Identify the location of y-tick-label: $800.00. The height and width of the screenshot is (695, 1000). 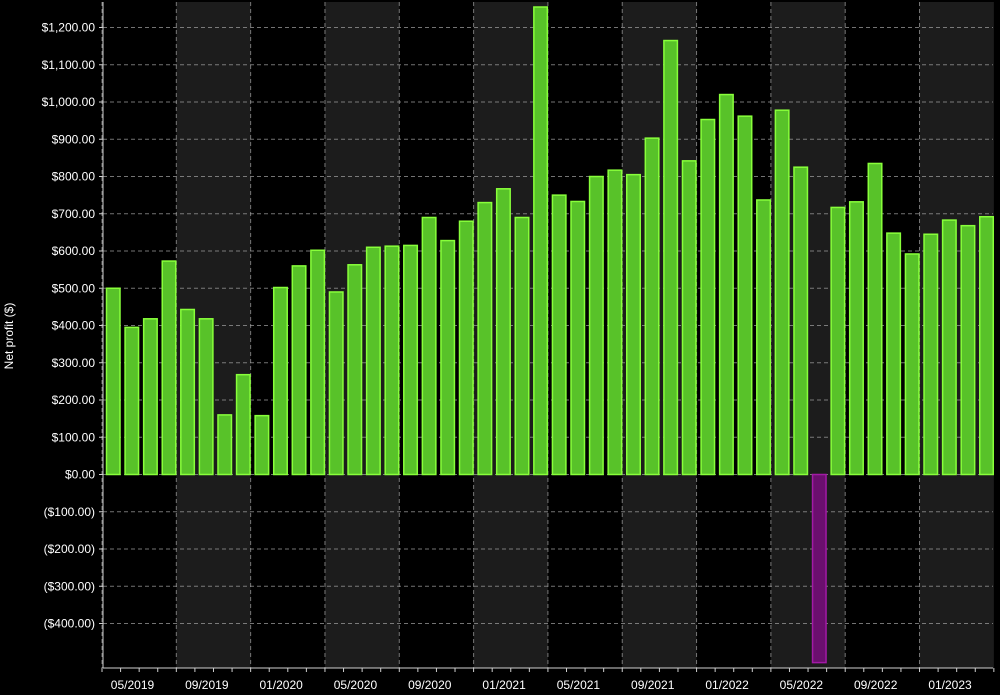
(74, 177).